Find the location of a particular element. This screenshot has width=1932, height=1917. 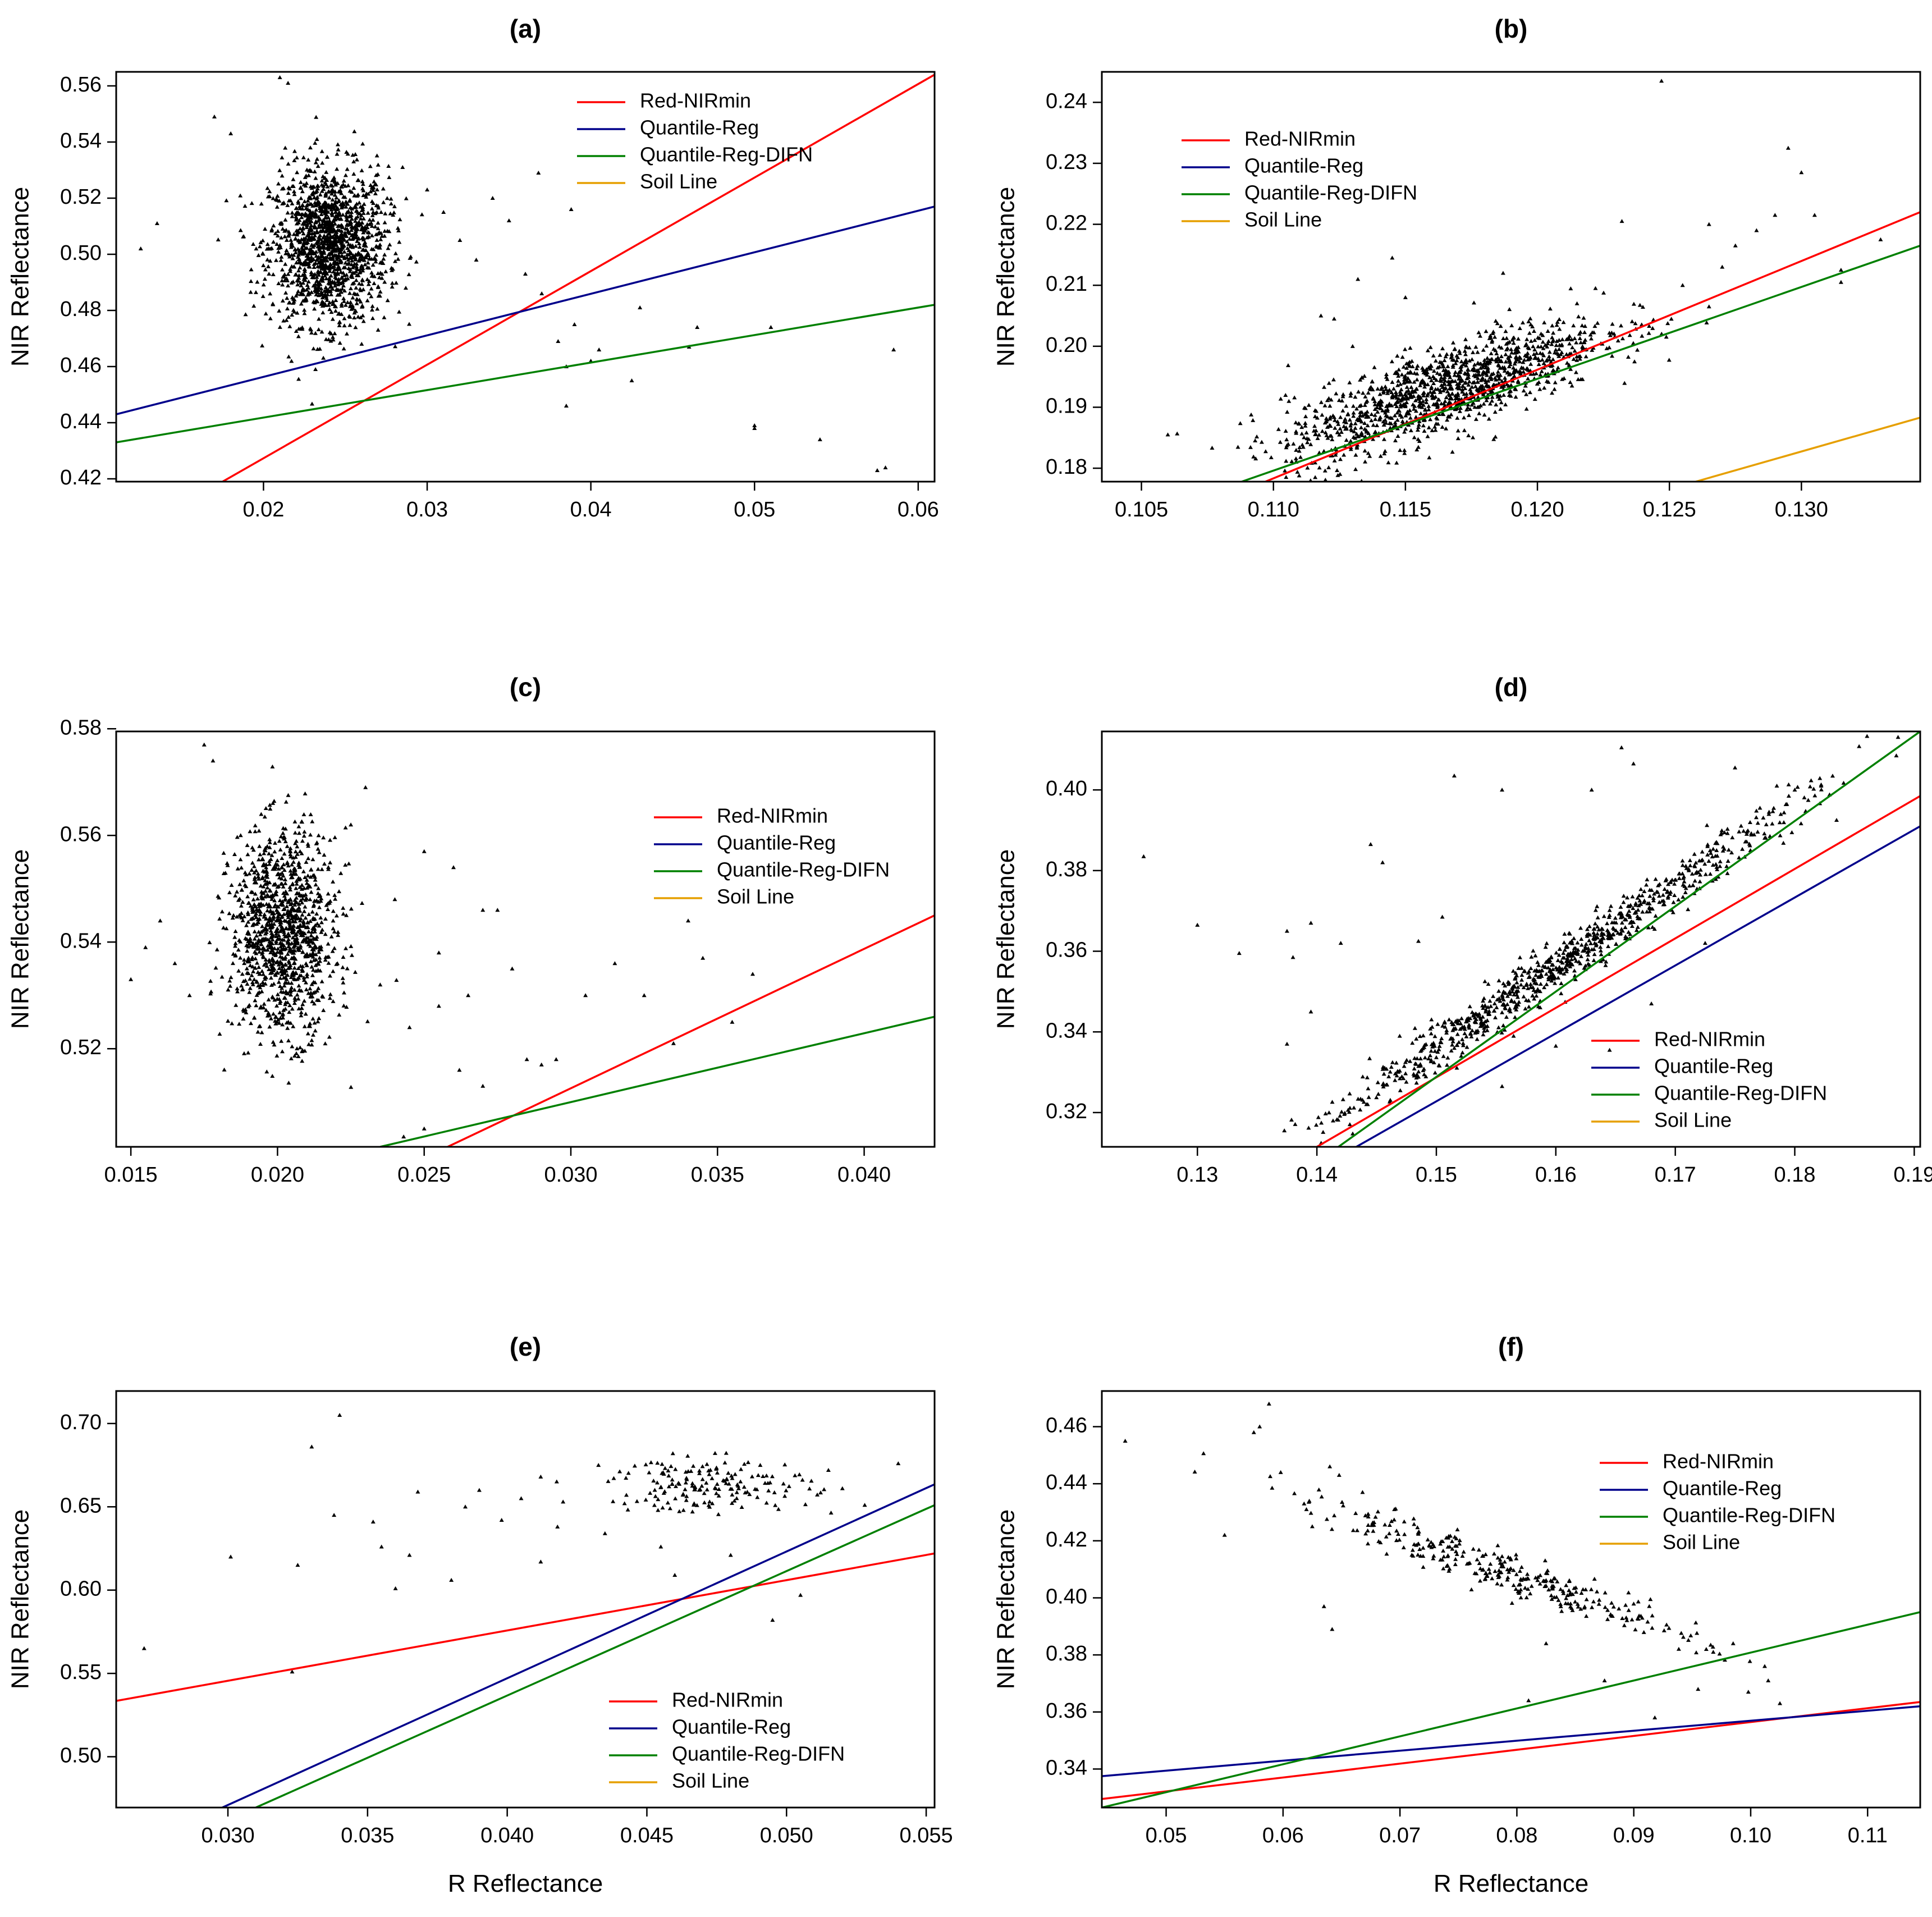

panel-title: (b) is located at coordinates (1511, 28).